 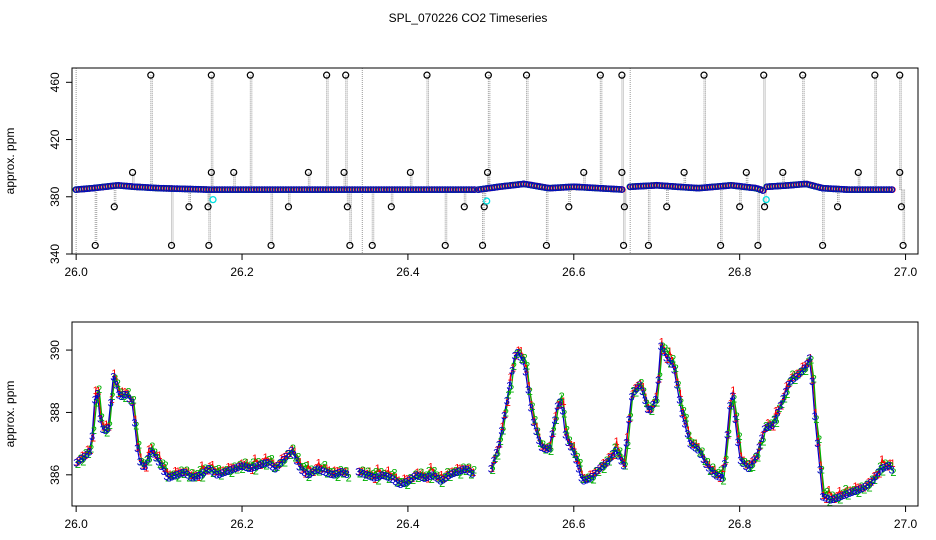 What do you see at coordinates (691, 422) in the screenshot?
I see `series-3-line` at bounding box center [691, 422].